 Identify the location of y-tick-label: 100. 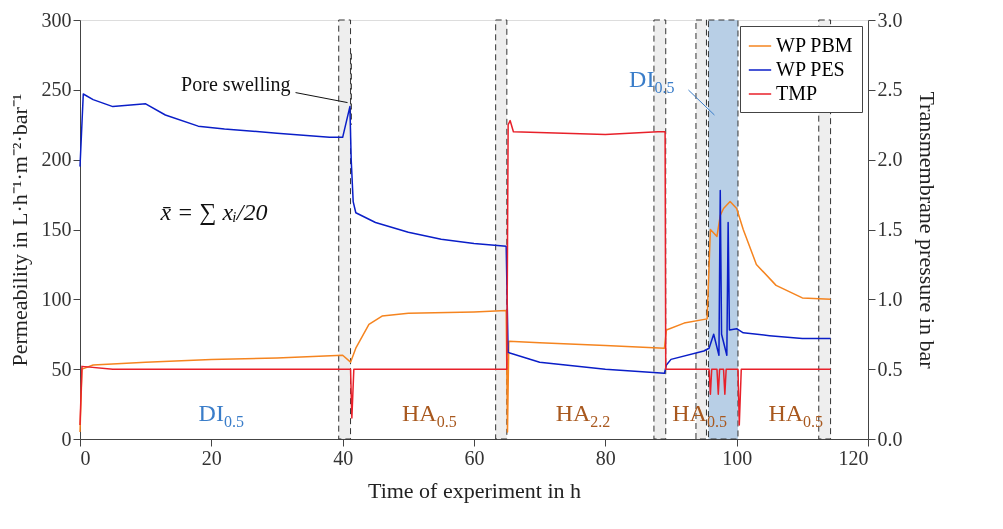
(56, 298).